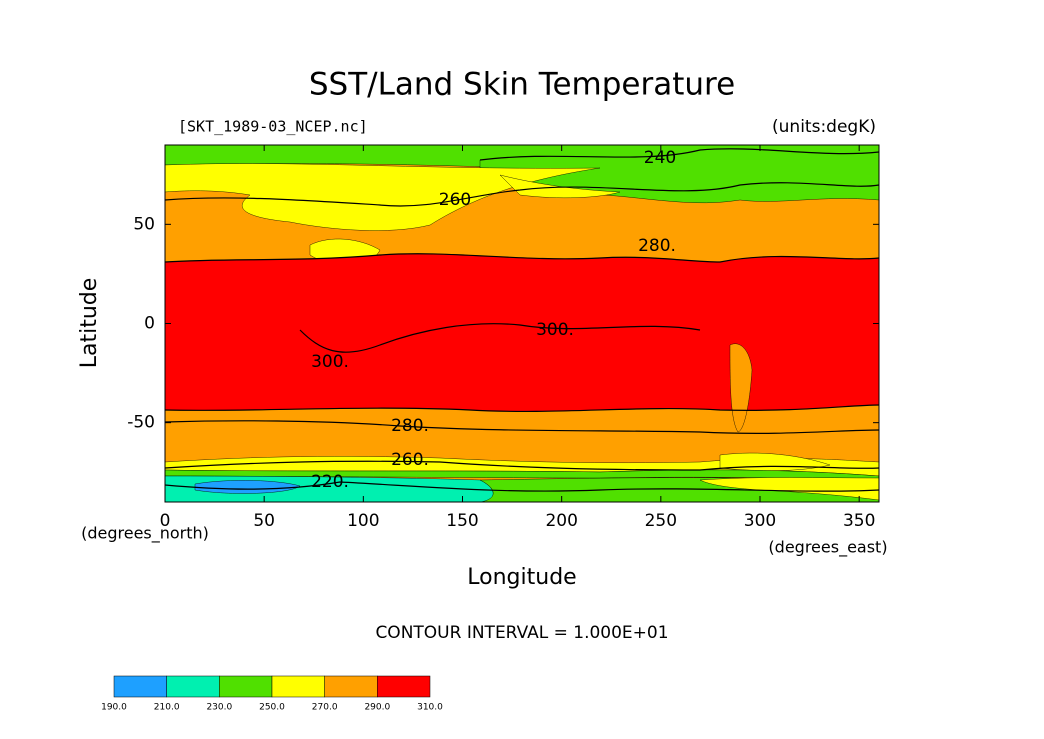 This screenshot has width=1044, height=739. Describe the element at coordinates (89, 323) in the screenshot. I see `y-axis-label: Latitude` at that location.